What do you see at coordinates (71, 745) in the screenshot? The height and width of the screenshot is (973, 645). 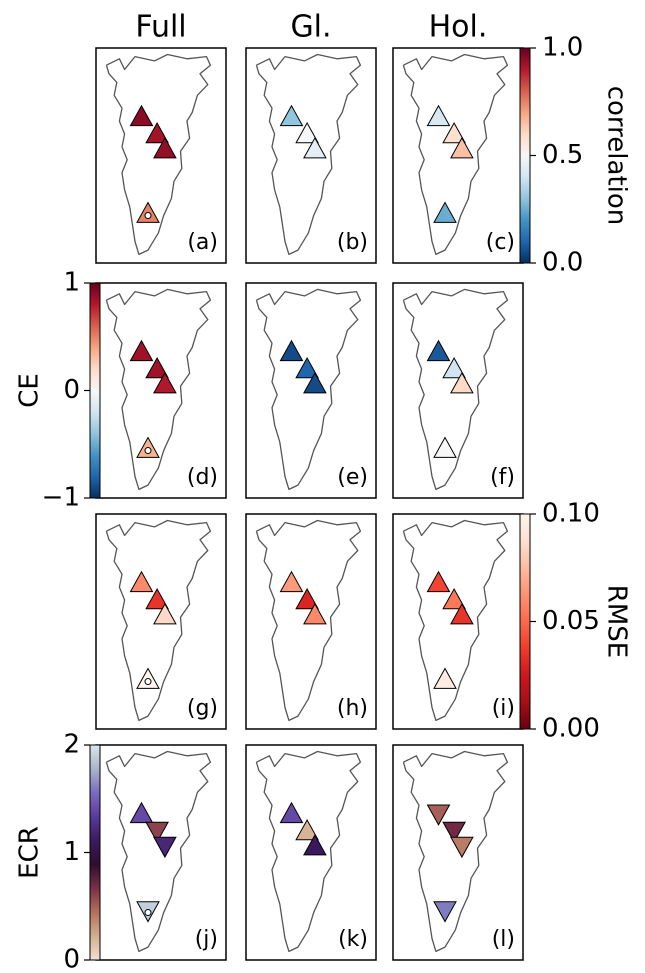 I see `colorbar-tick-label: 2` at bounding box center [71, 745].